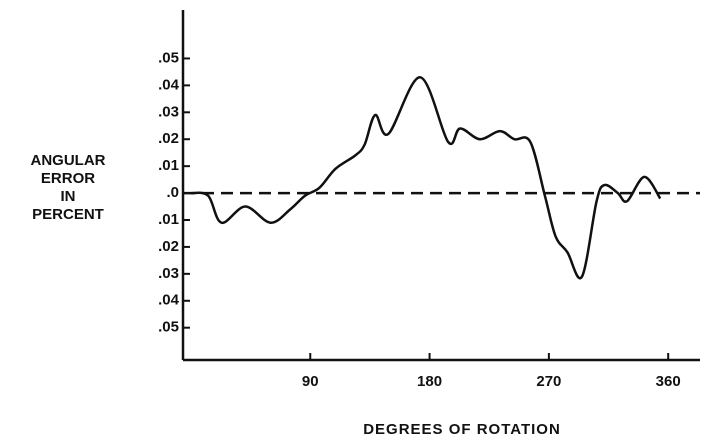 This screenshot has width=704, height=441. Describe the element at coordinates (668, 381) in the screenshot. I see `x-tick-label: 360` at that location.